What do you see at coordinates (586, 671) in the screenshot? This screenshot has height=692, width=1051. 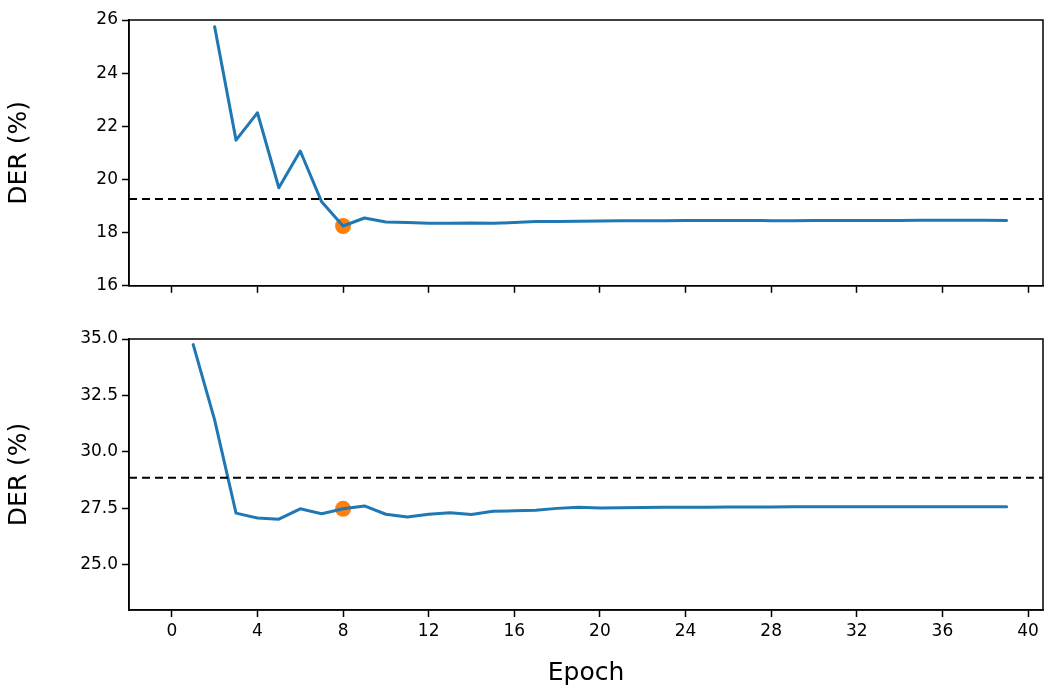 I see `x-axis-title: Epoch` at bounding box center [586, 671].